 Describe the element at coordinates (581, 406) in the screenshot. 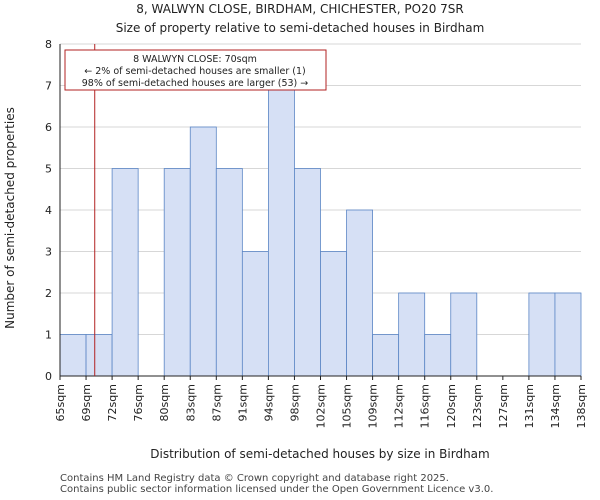

I see `x-tick-label: 138sqm` at that location.